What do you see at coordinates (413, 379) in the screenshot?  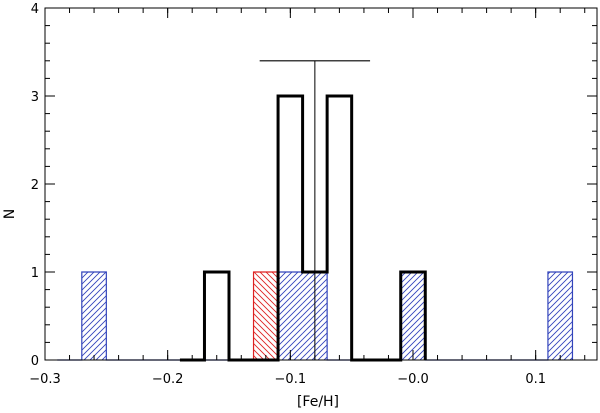 I see `x-tick-label: −0.0` at bounding box center [413, 379].